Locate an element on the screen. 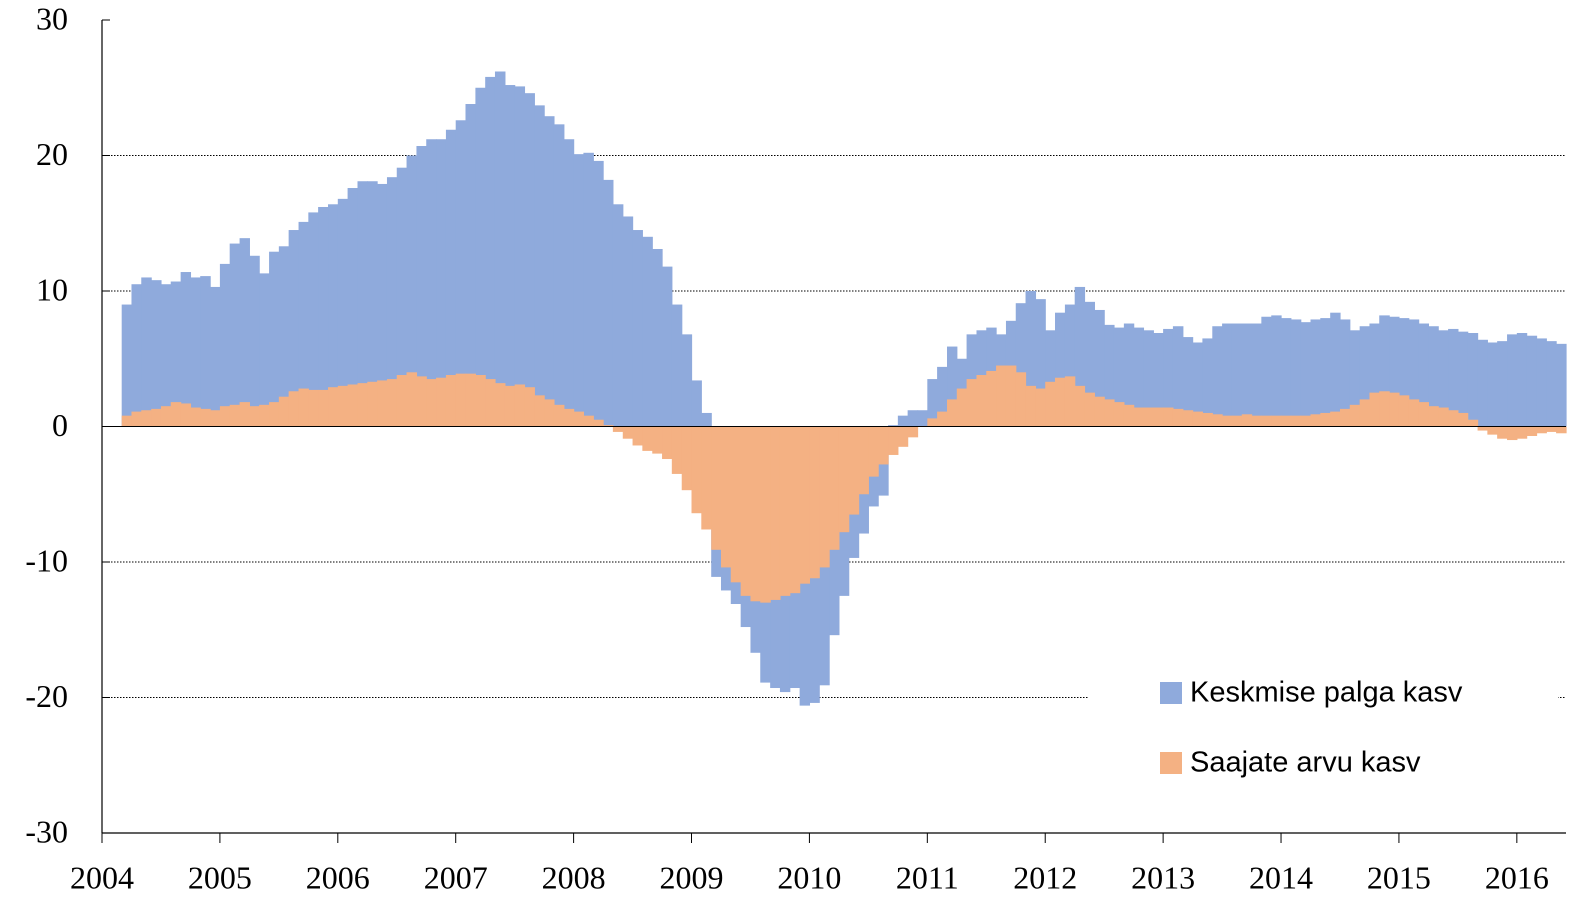 This screenshot has width=1590, height=913. x-tick-label: 2008 is located at coordinates (574, 877).